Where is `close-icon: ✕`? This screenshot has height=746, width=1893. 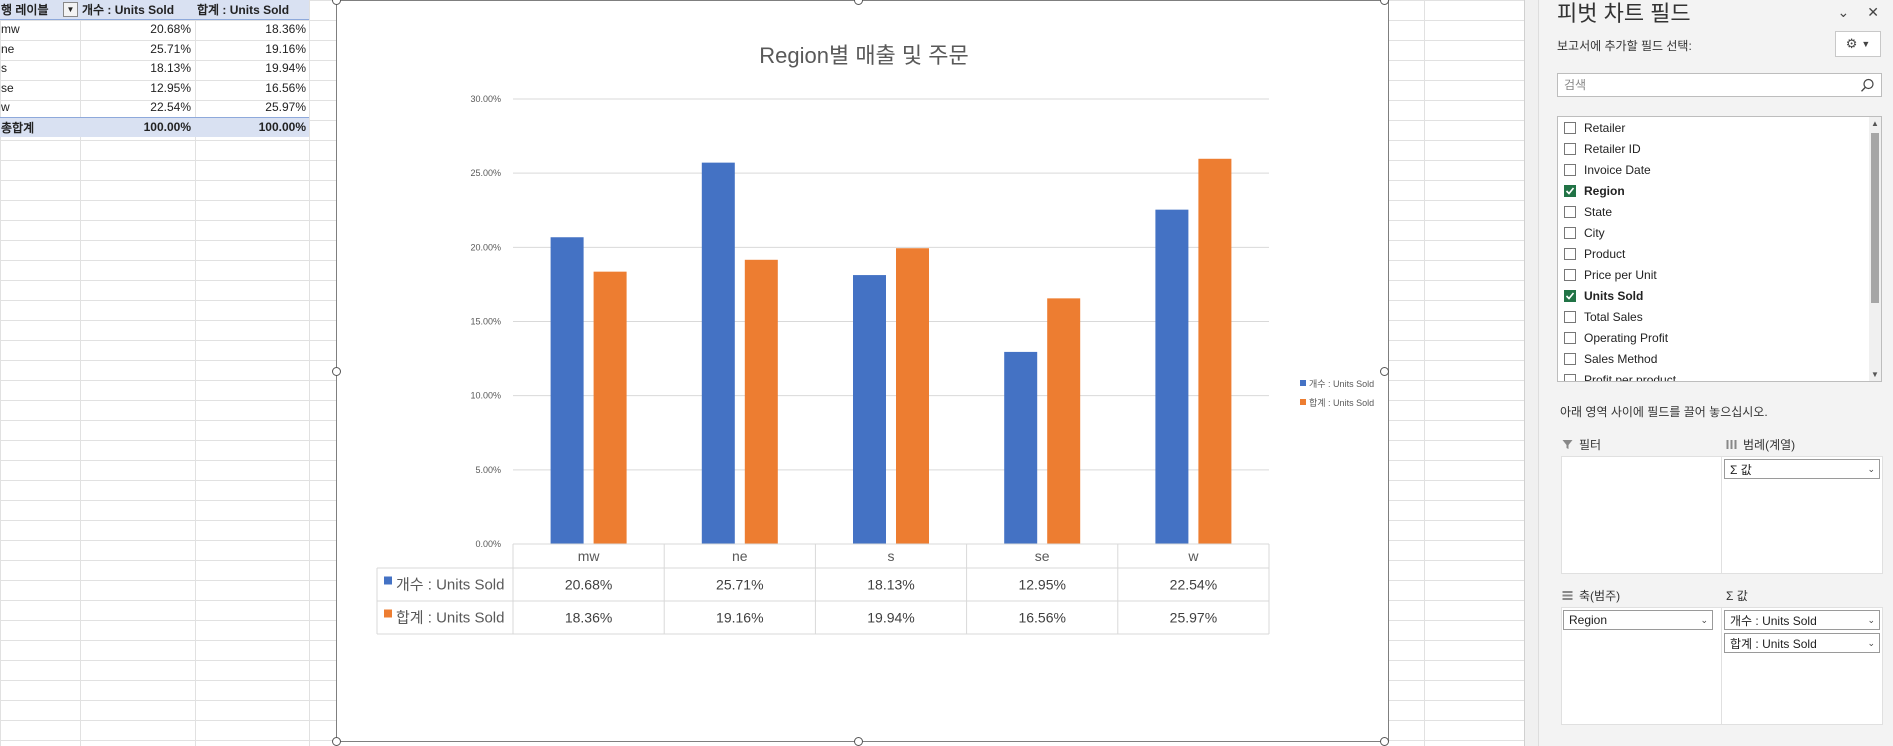 close-icon: ✕ is located at coordinates (1873, 12).